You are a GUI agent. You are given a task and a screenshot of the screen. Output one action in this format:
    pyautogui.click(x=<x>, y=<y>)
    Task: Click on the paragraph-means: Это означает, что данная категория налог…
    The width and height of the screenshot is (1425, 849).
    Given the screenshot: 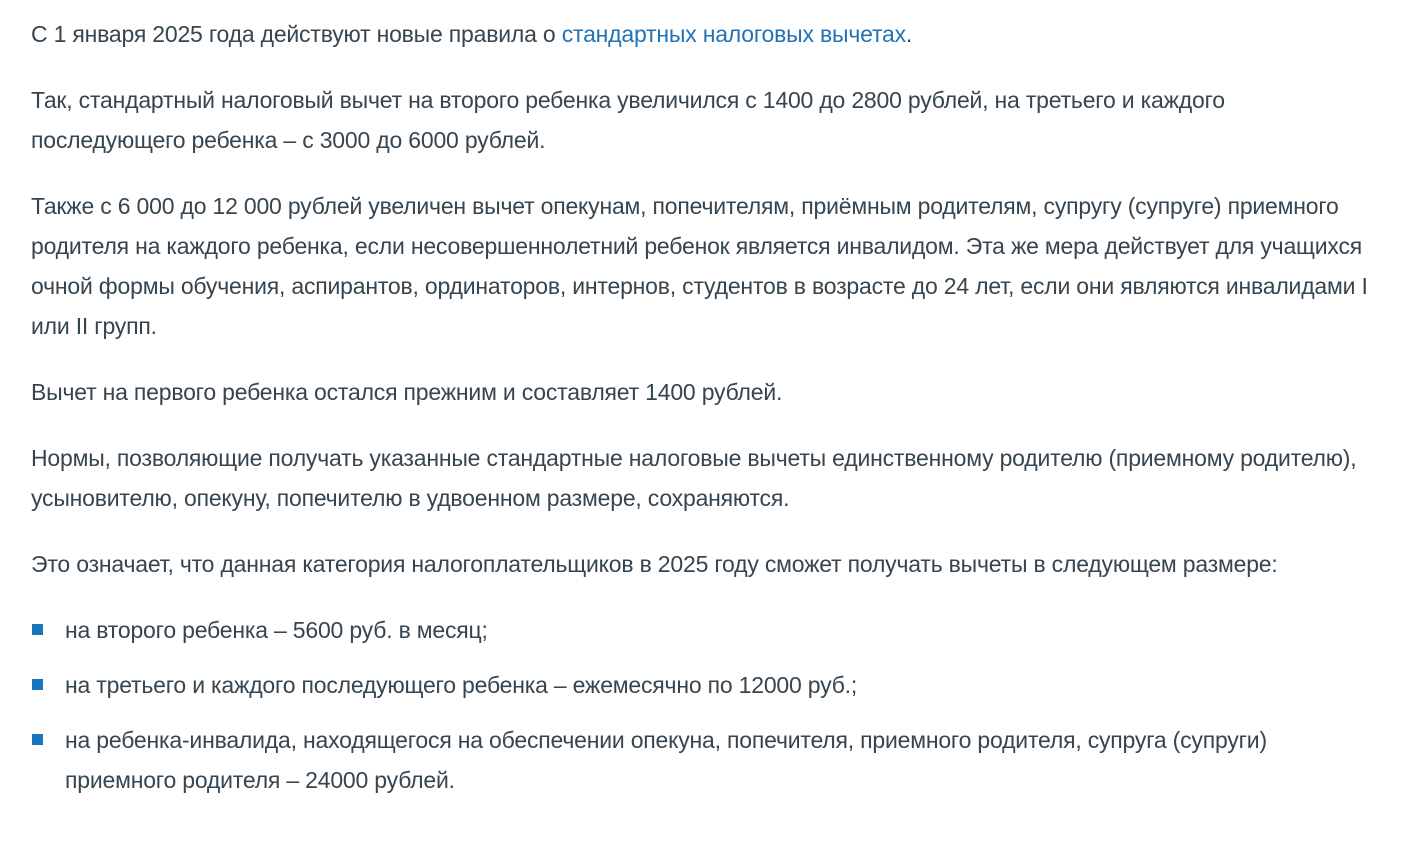 What is the action you would take?
    pyautogui.click(x=654, y=564)
    